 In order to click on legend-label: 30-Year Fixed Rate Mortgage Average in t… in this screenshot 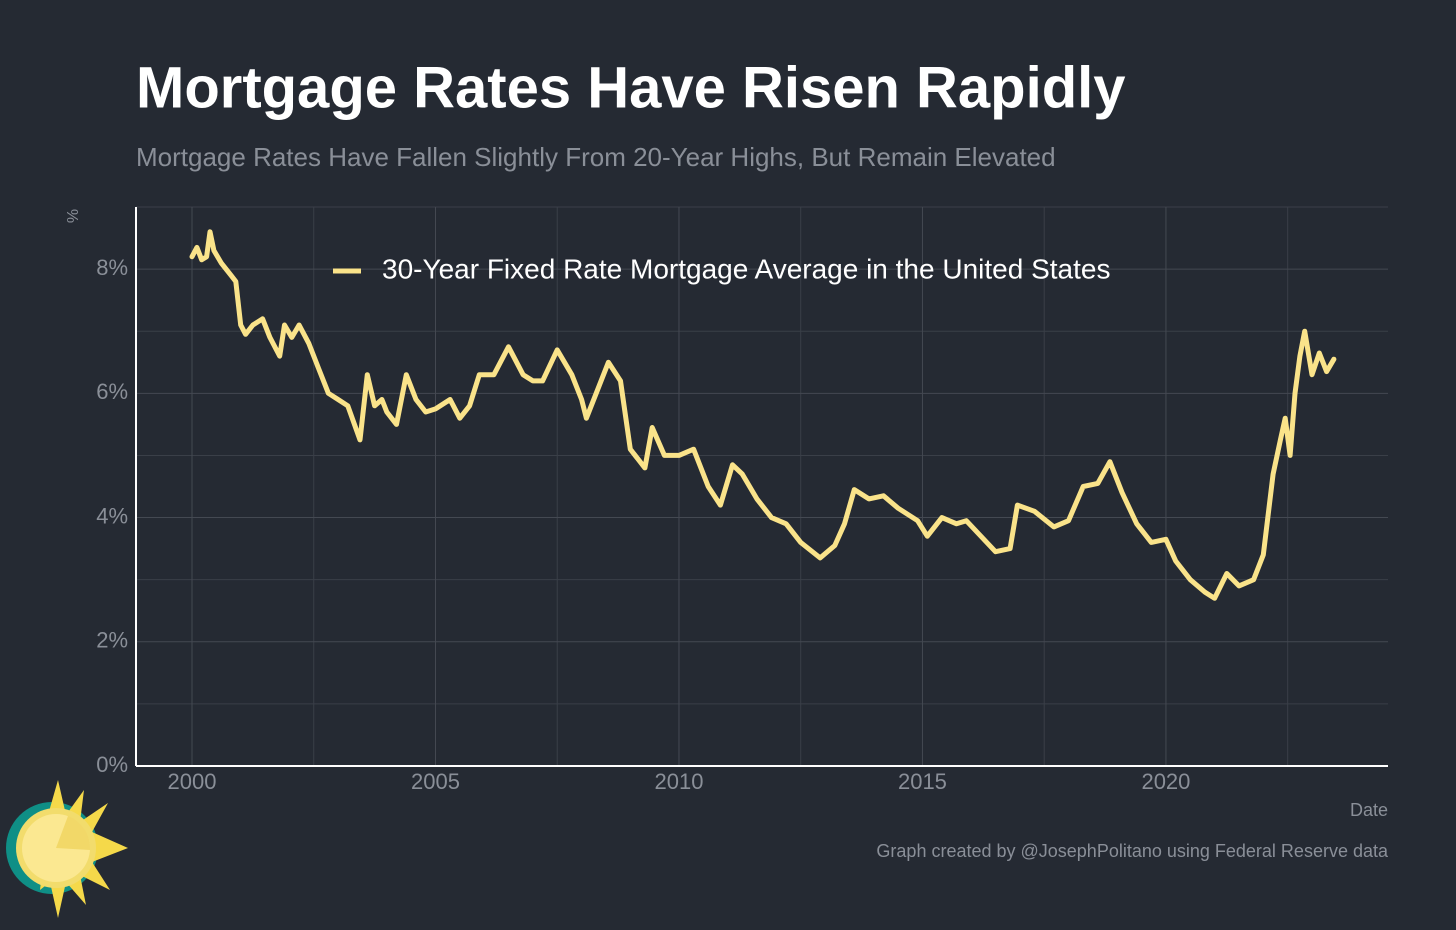, I will do `click(746, 268)`.